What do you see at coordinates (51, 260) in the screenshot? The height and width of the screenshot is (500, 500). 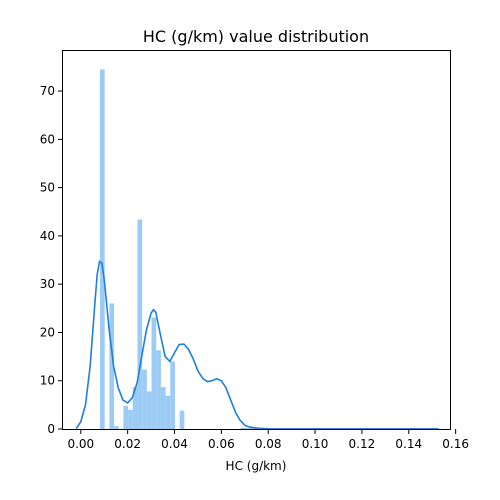 I see `y-axis-ticks: 0 10 20 30 40 50 60 70` at bounding box center [51, 260].